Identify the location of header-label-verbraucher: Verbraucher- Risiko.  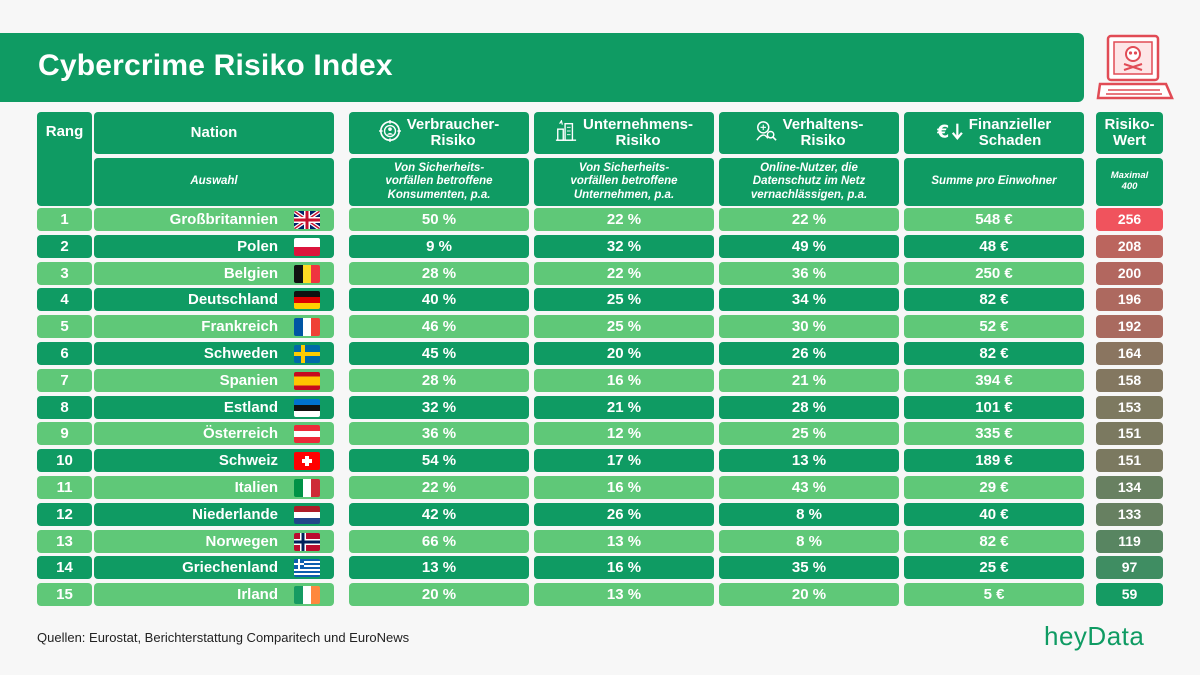
(453, 132).